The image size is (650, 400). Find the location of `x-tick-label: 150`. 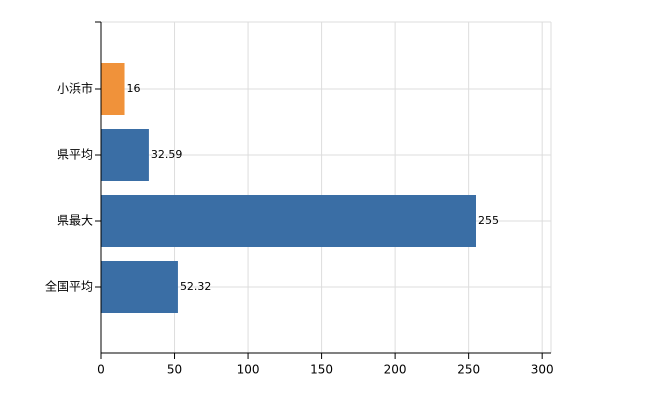

x-tick-label: 150 is located at coordinates (321, 370).